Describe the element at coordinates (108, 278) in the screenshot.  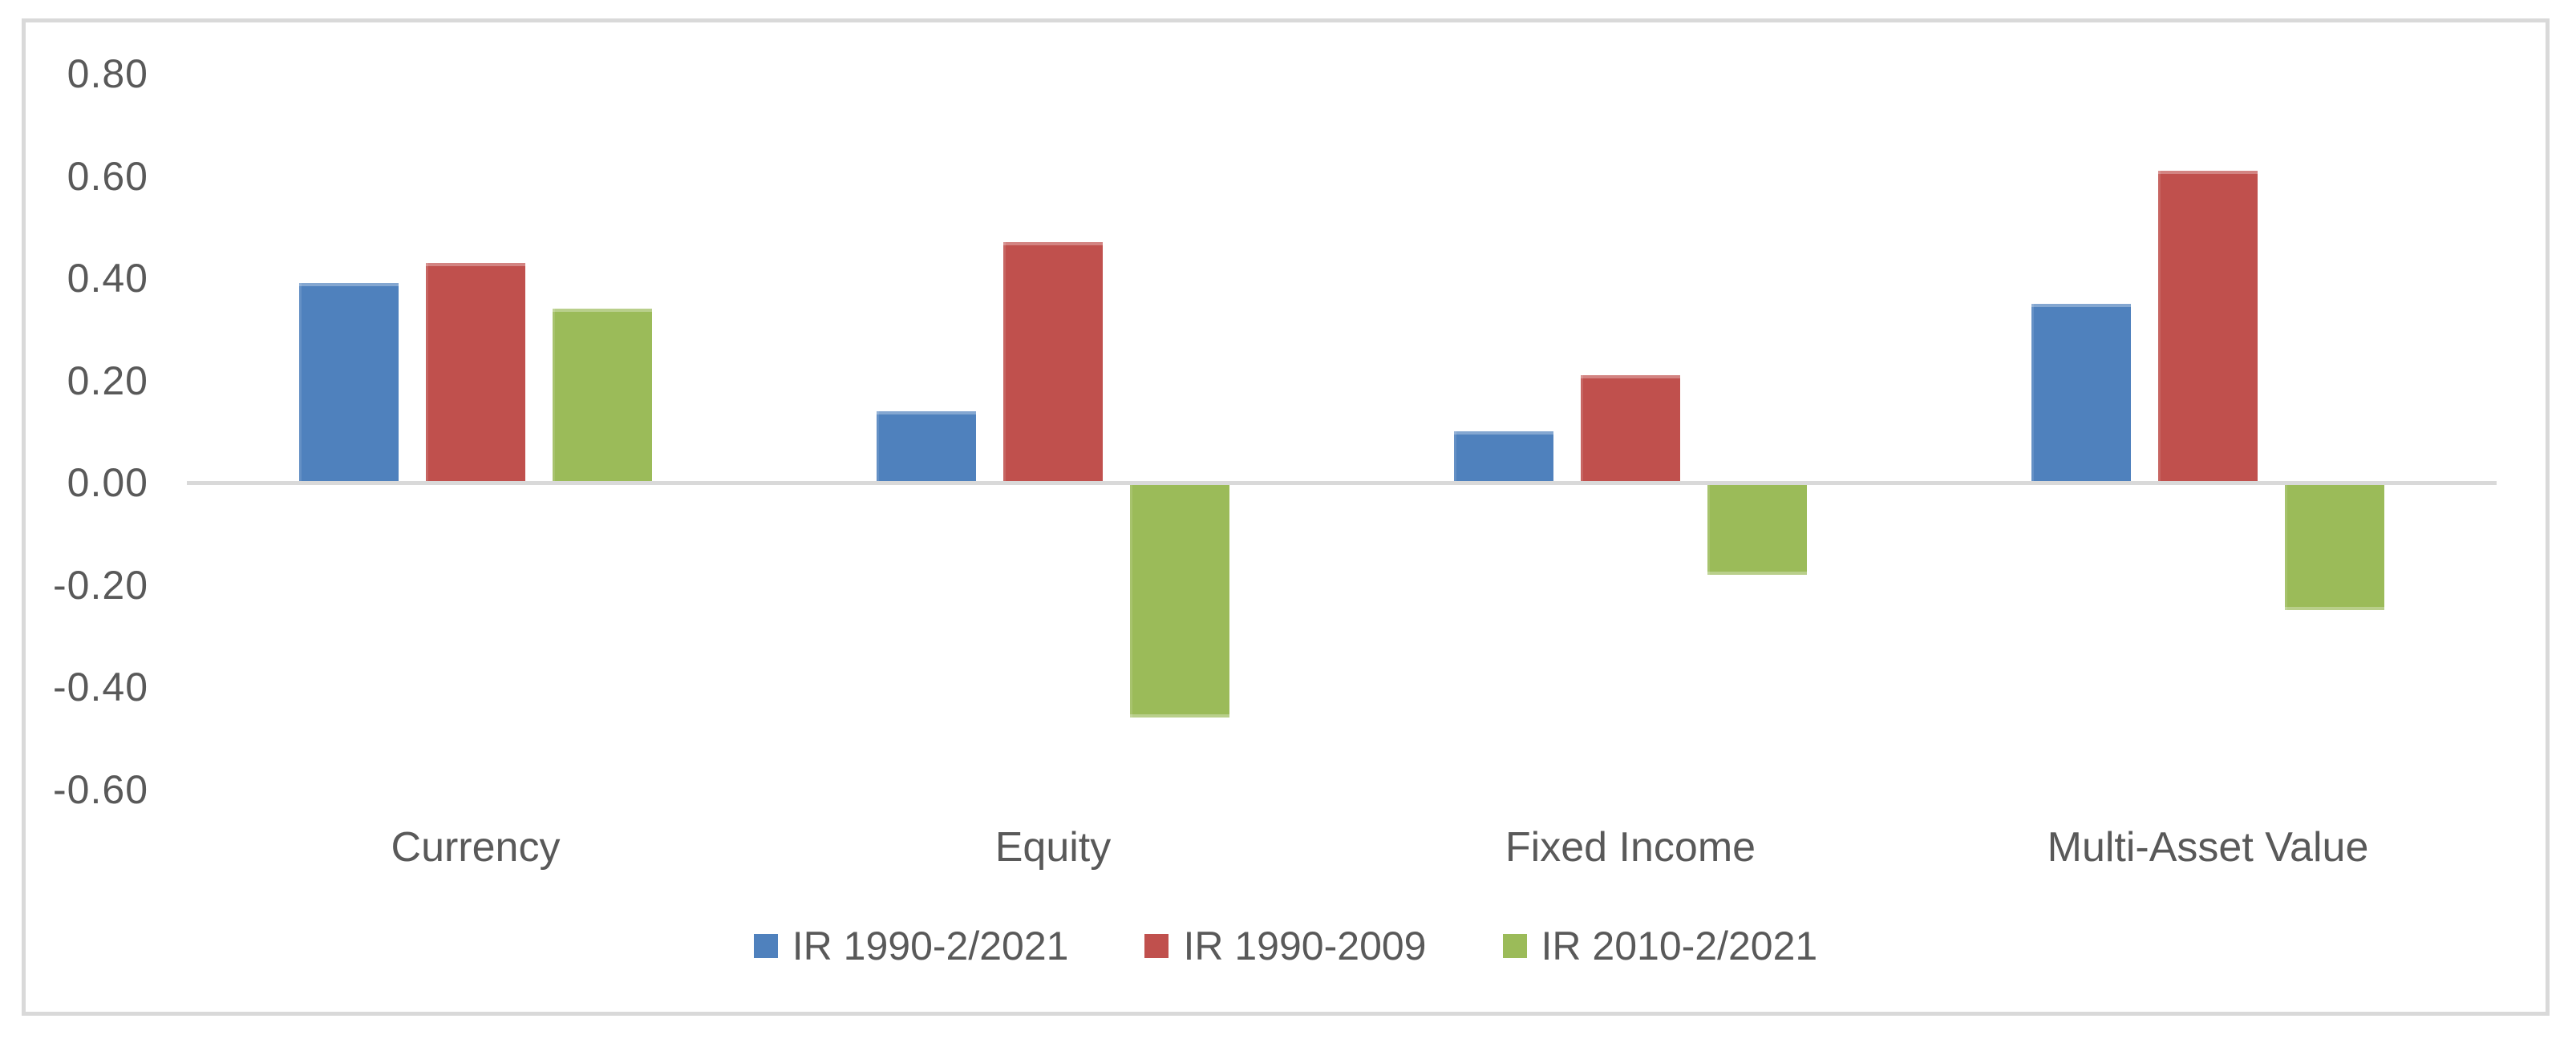
I see `y-tick-label-0-40: 0.40` at that location.